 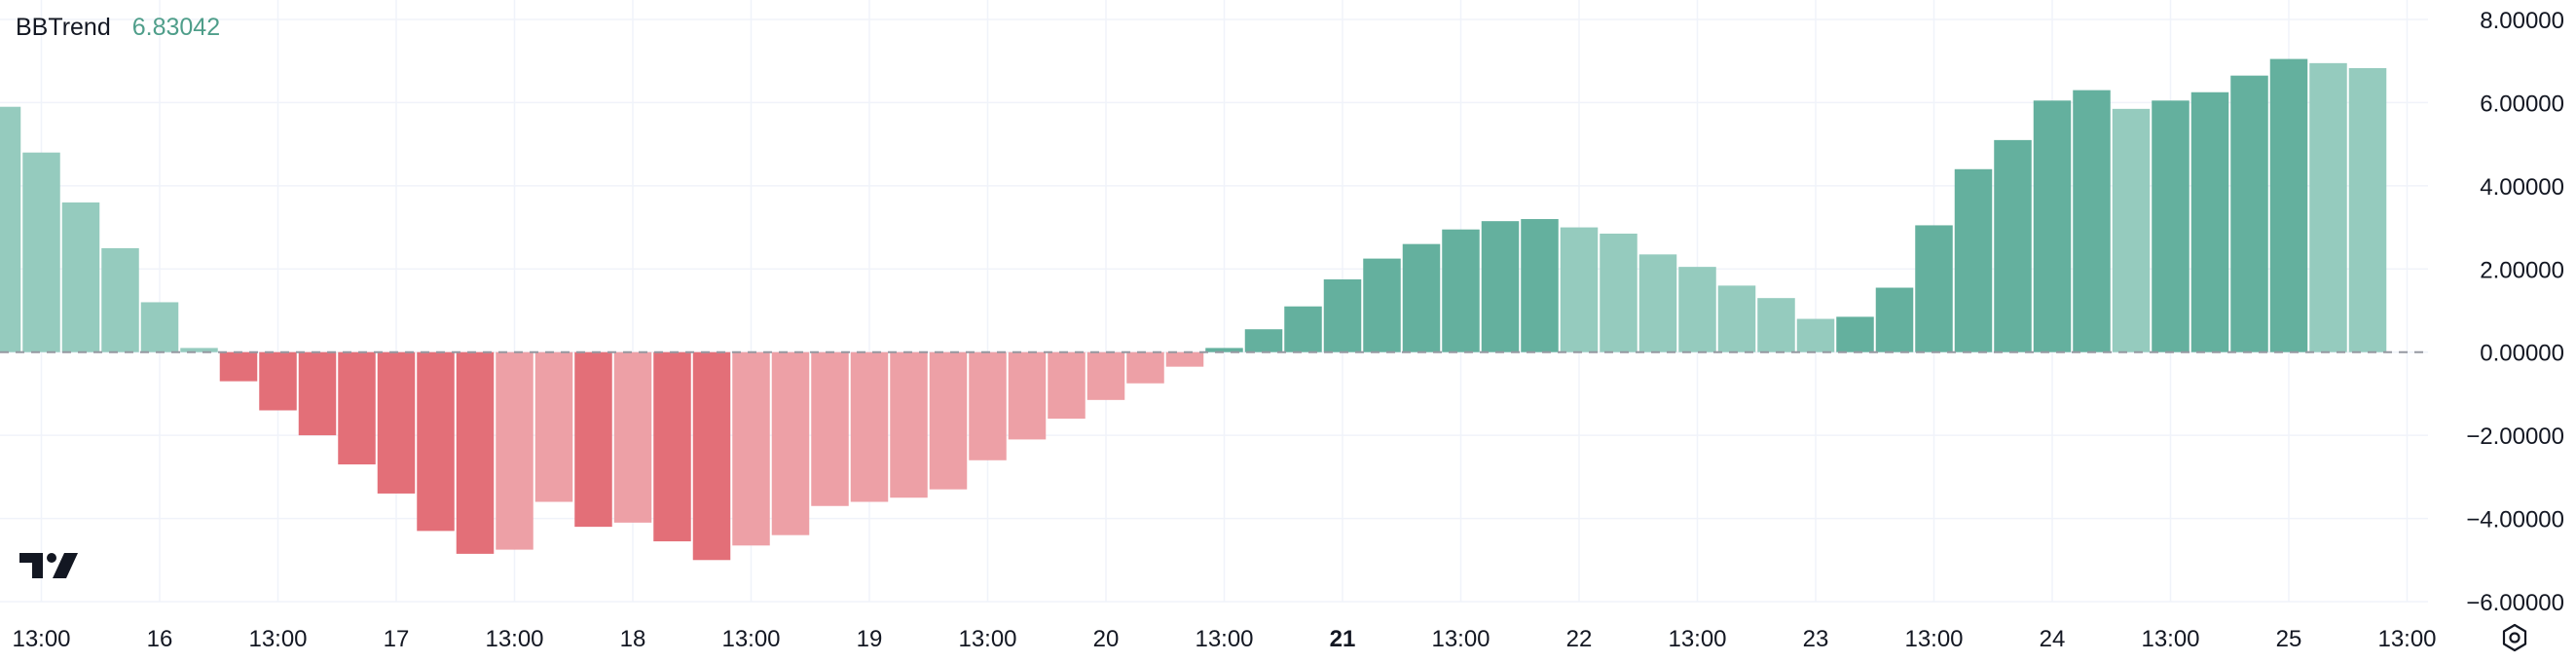 What do you see at coordinates (870, 639) in the screenshot?
I see `x-tick-label: 19` at bounding box center [870, 639].